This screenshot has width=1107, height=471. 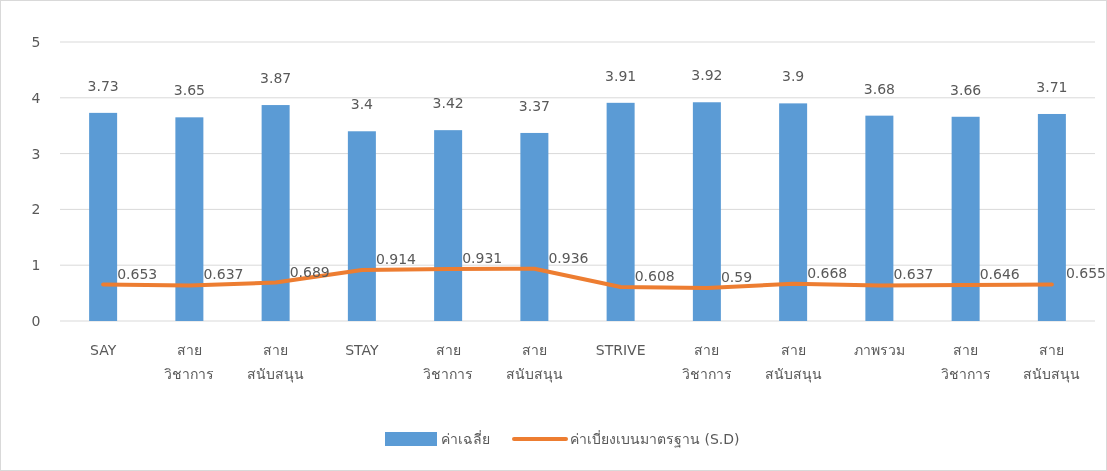 I want to click on data-label: 3.65, so click(x=189, y=90).